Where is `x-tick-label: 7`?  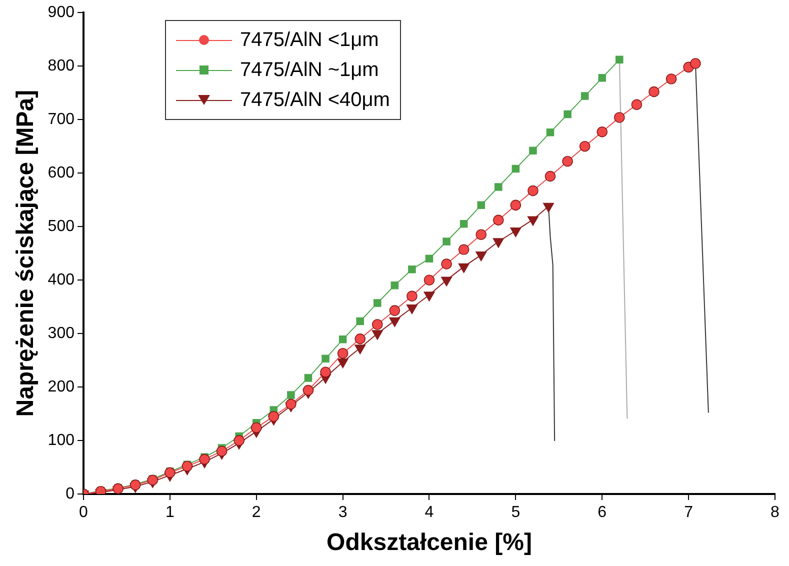
x-tick-label: 7 is located at coordinates (689, 513).